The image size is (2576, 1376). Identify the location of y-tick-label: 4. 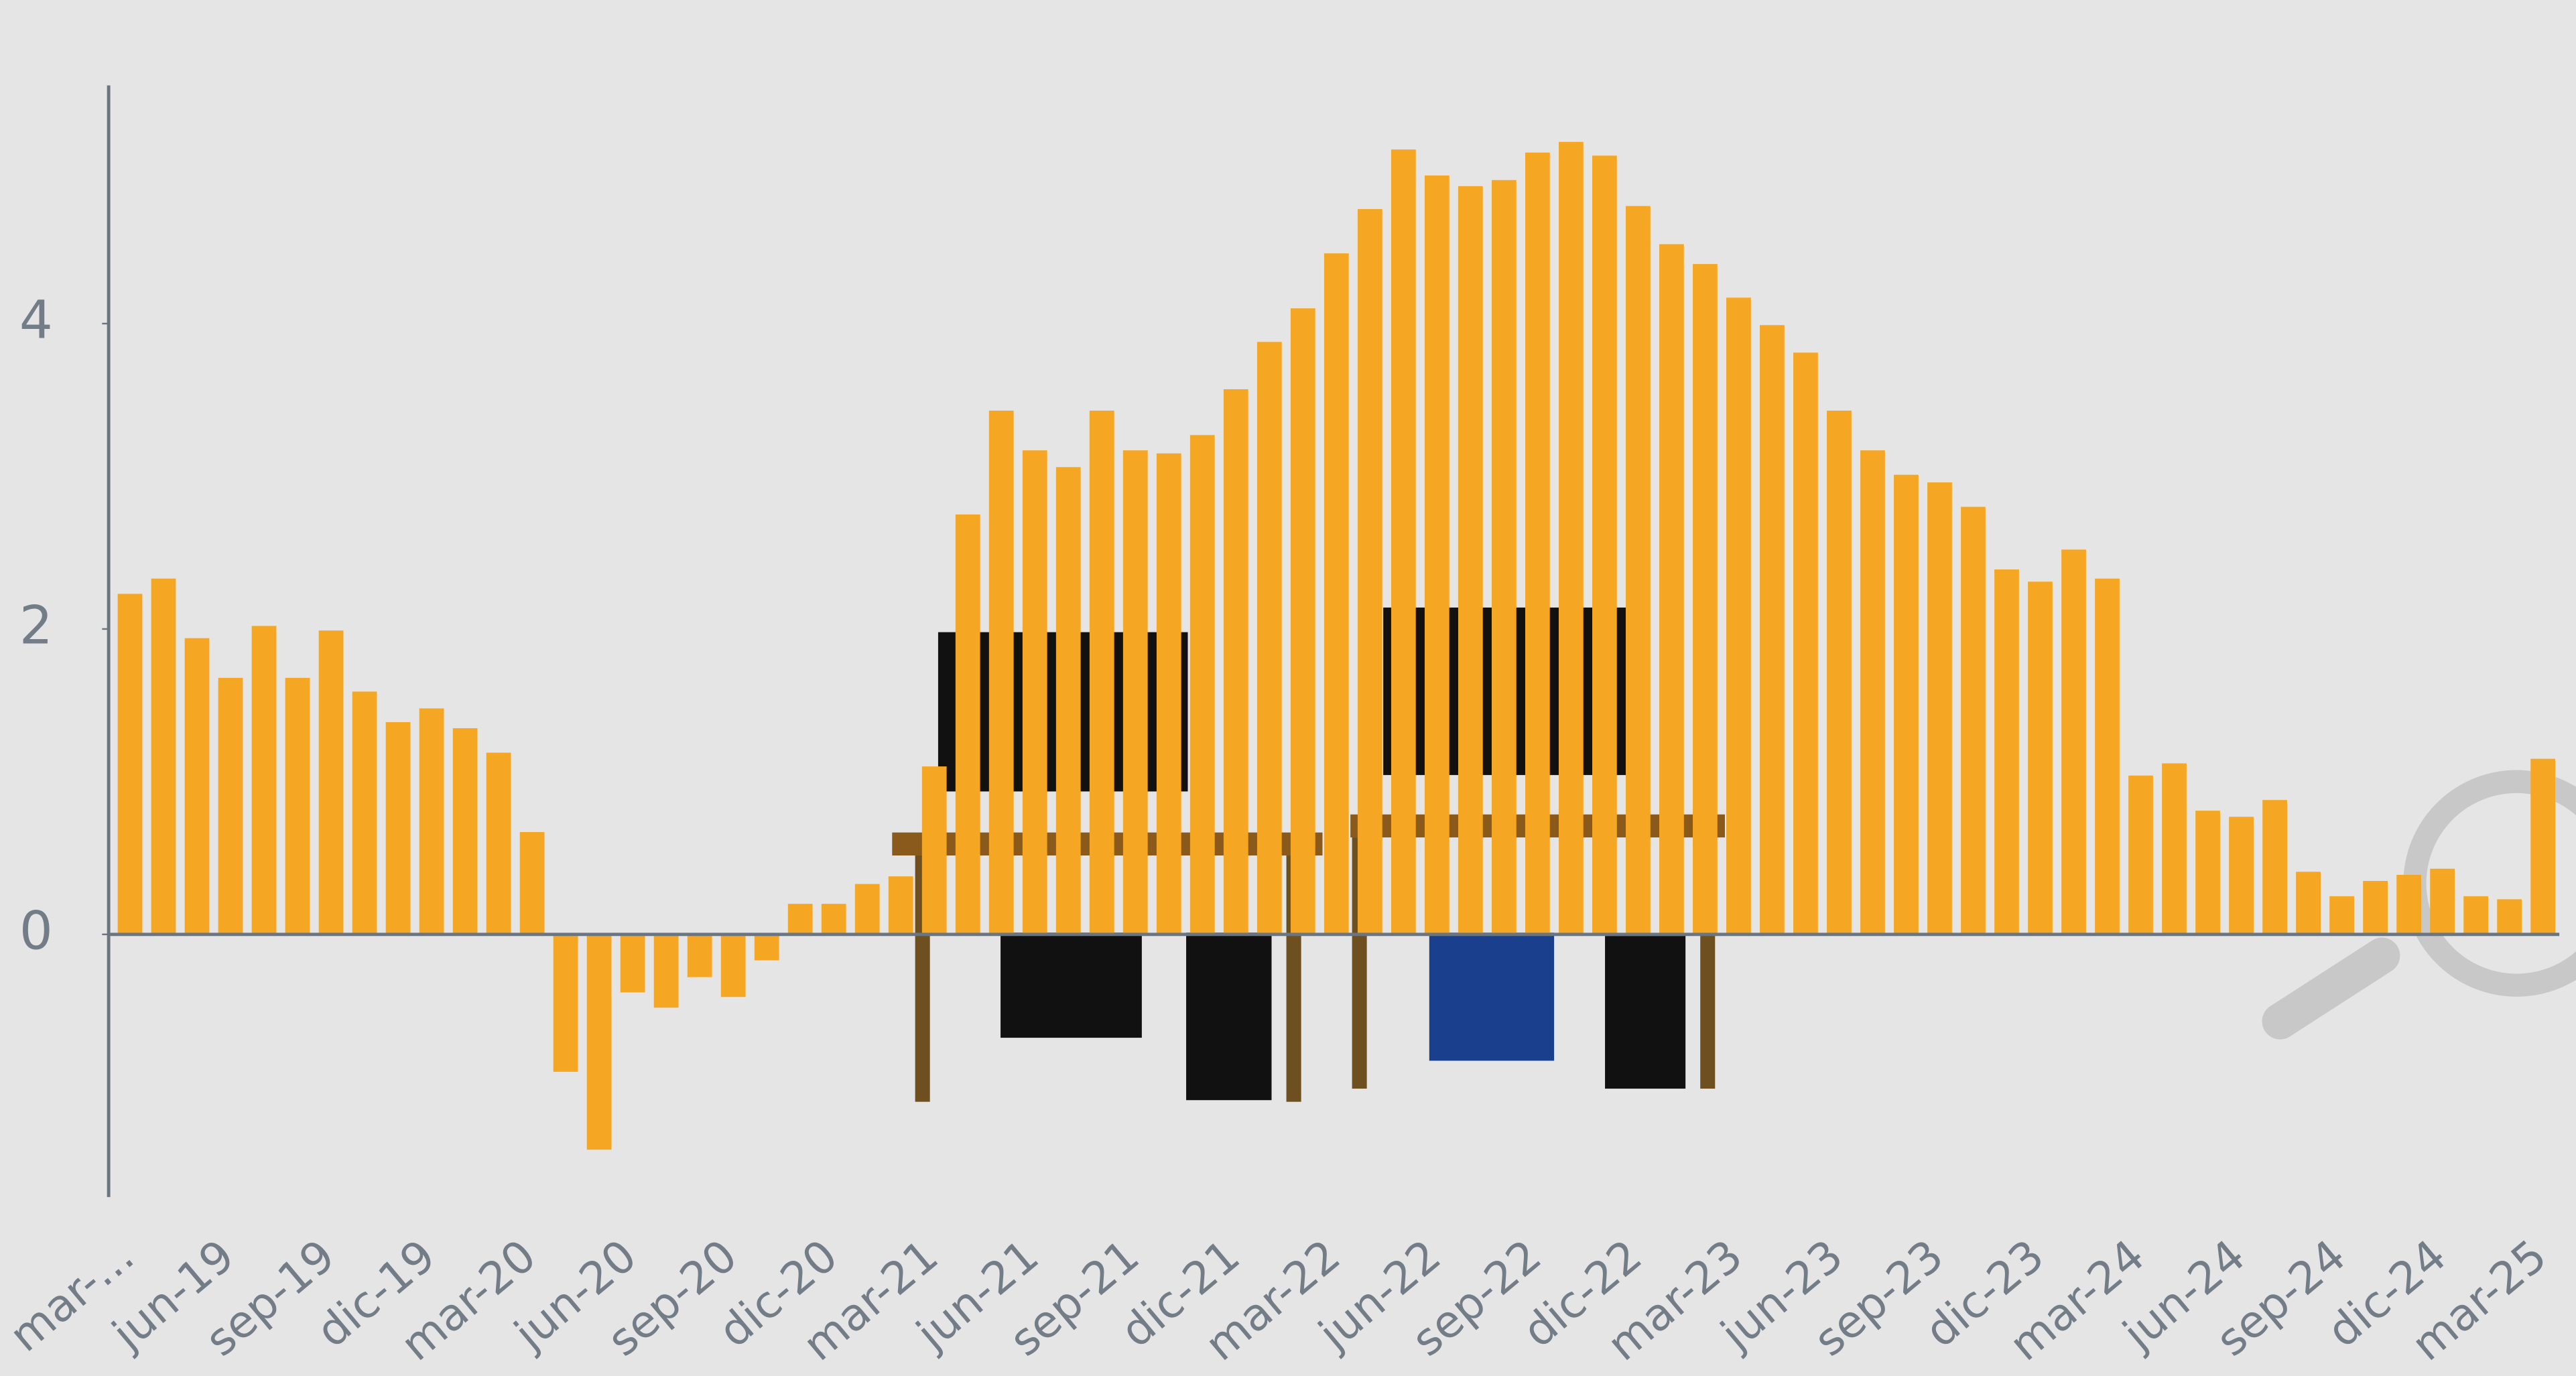
(36, 321).